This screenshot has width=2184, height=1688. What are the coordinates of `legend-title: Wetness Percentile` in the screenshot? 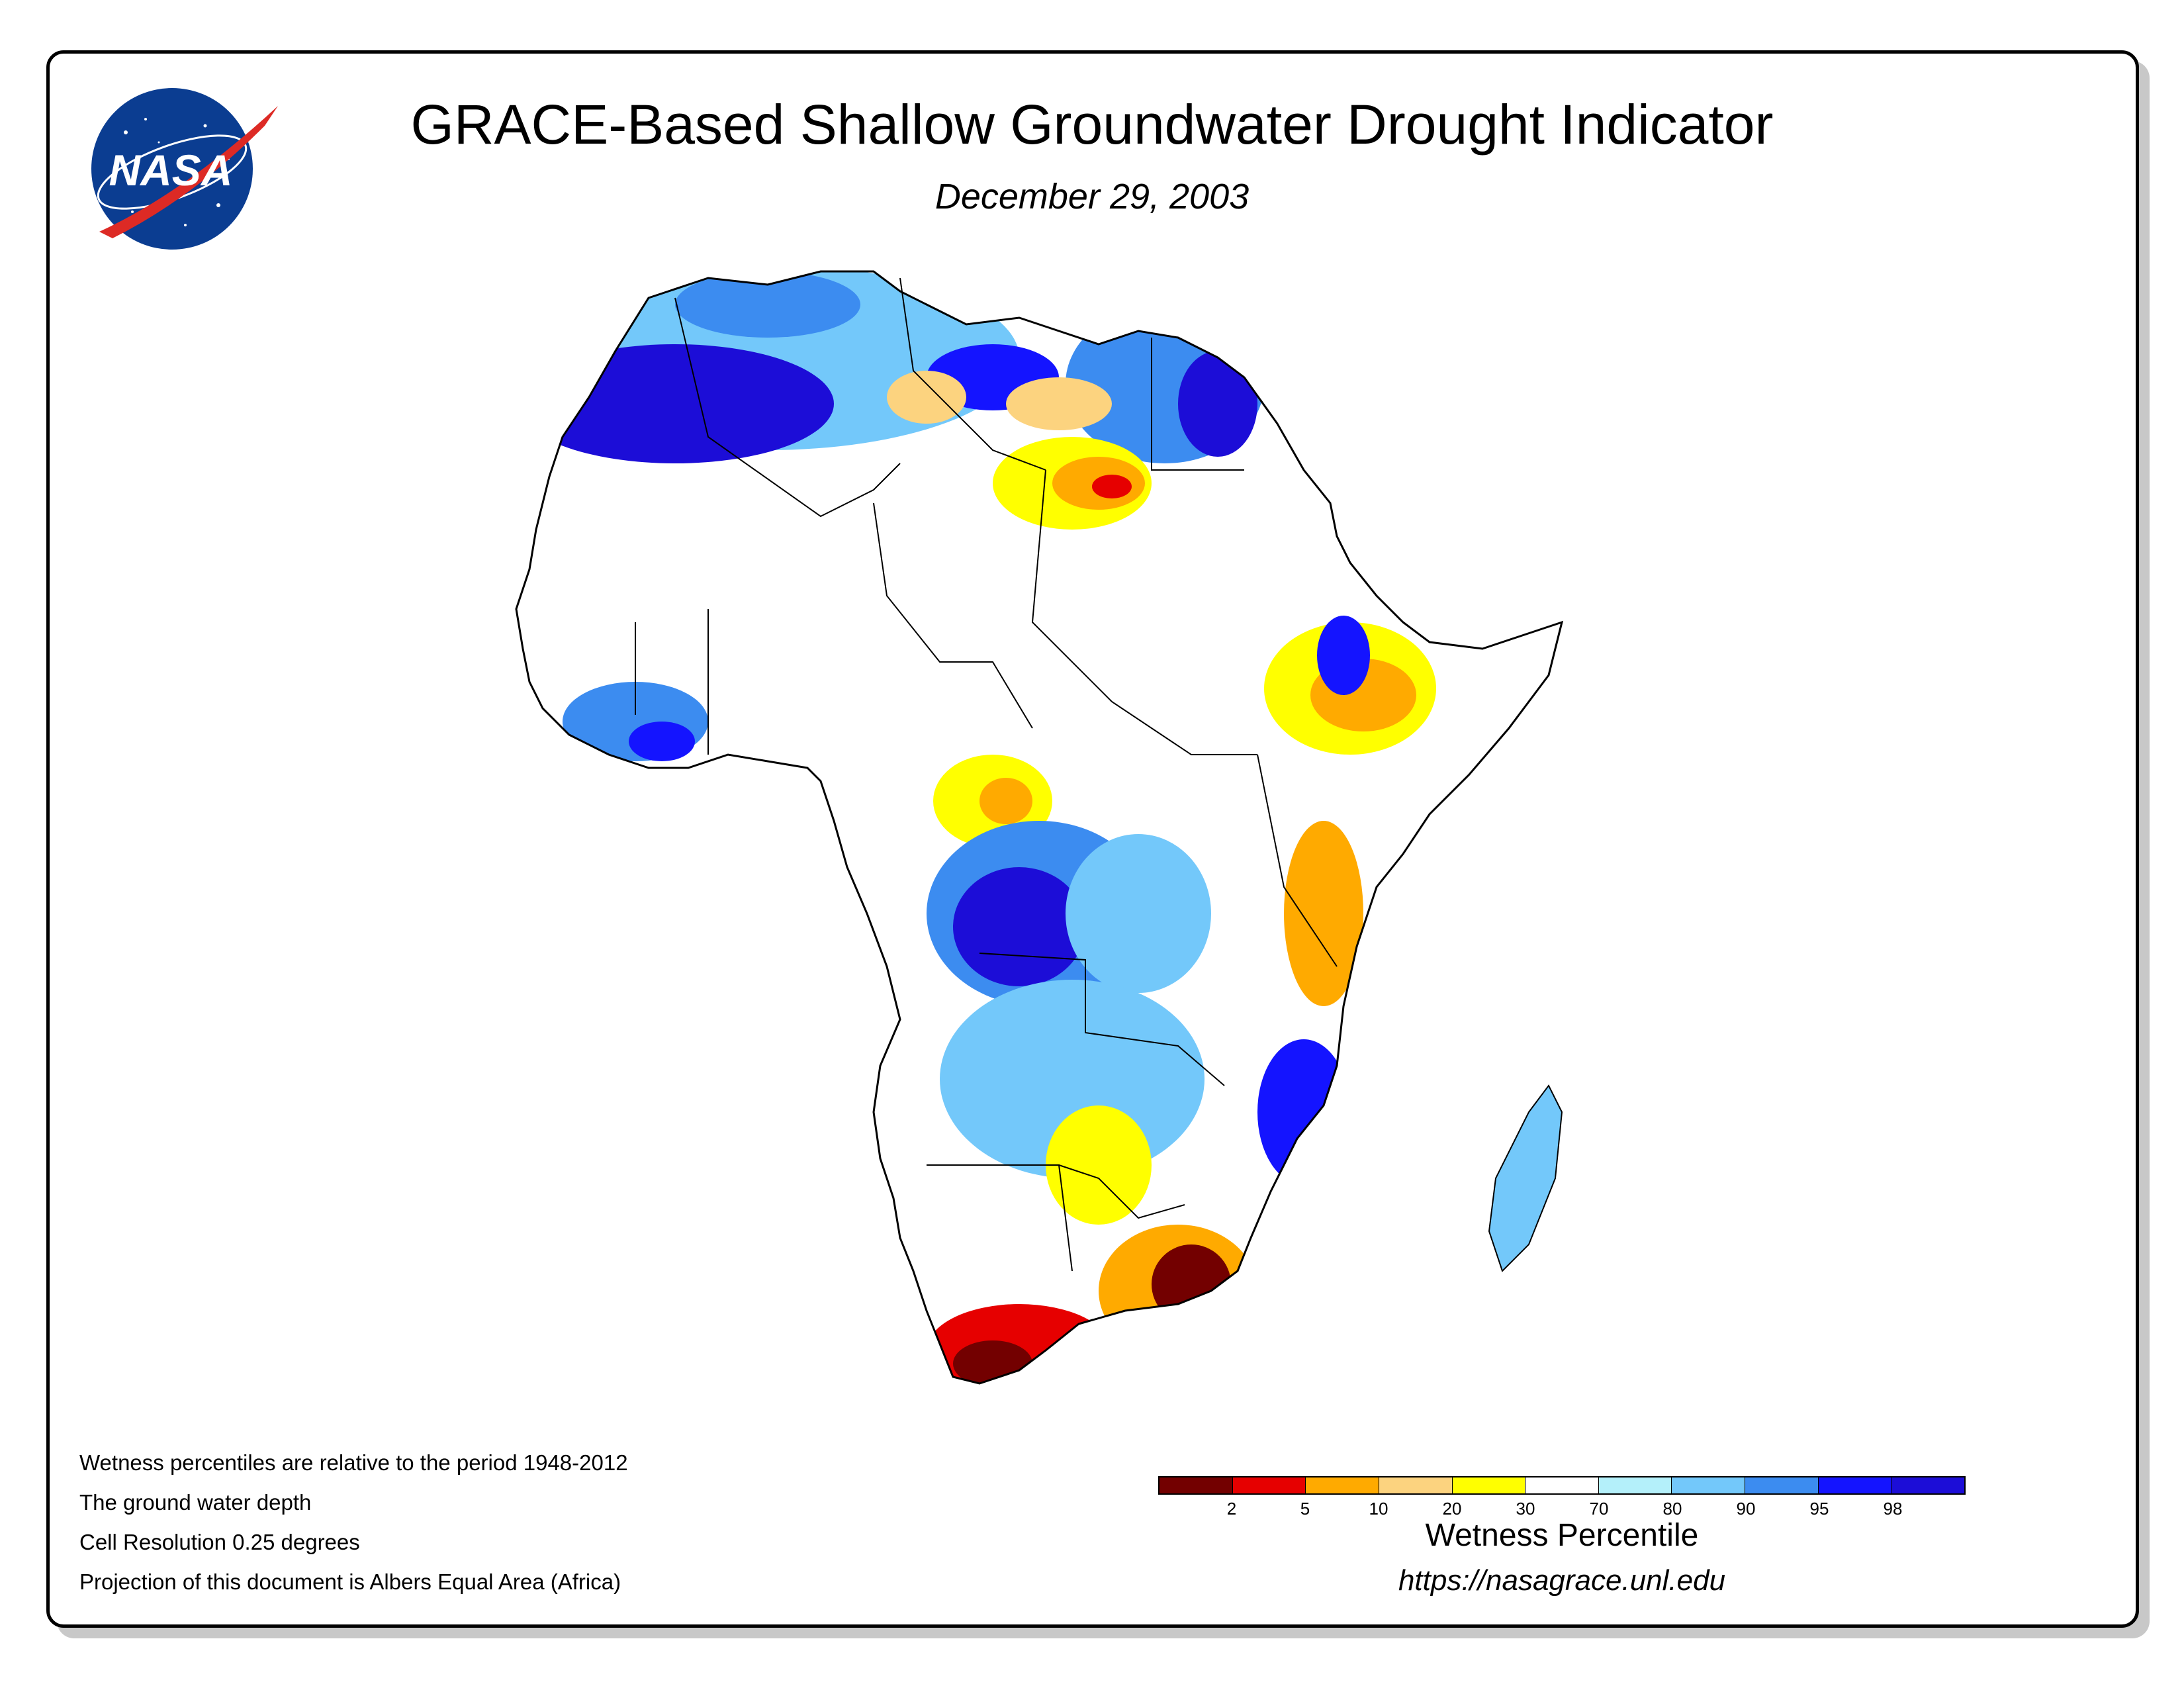 It's located at (1562, 1535).